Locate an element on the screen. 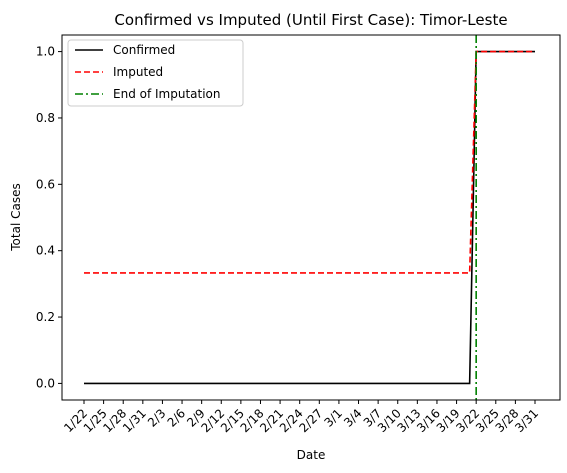  y-tick-label: 0.8 is located at coordinates (45, 118).